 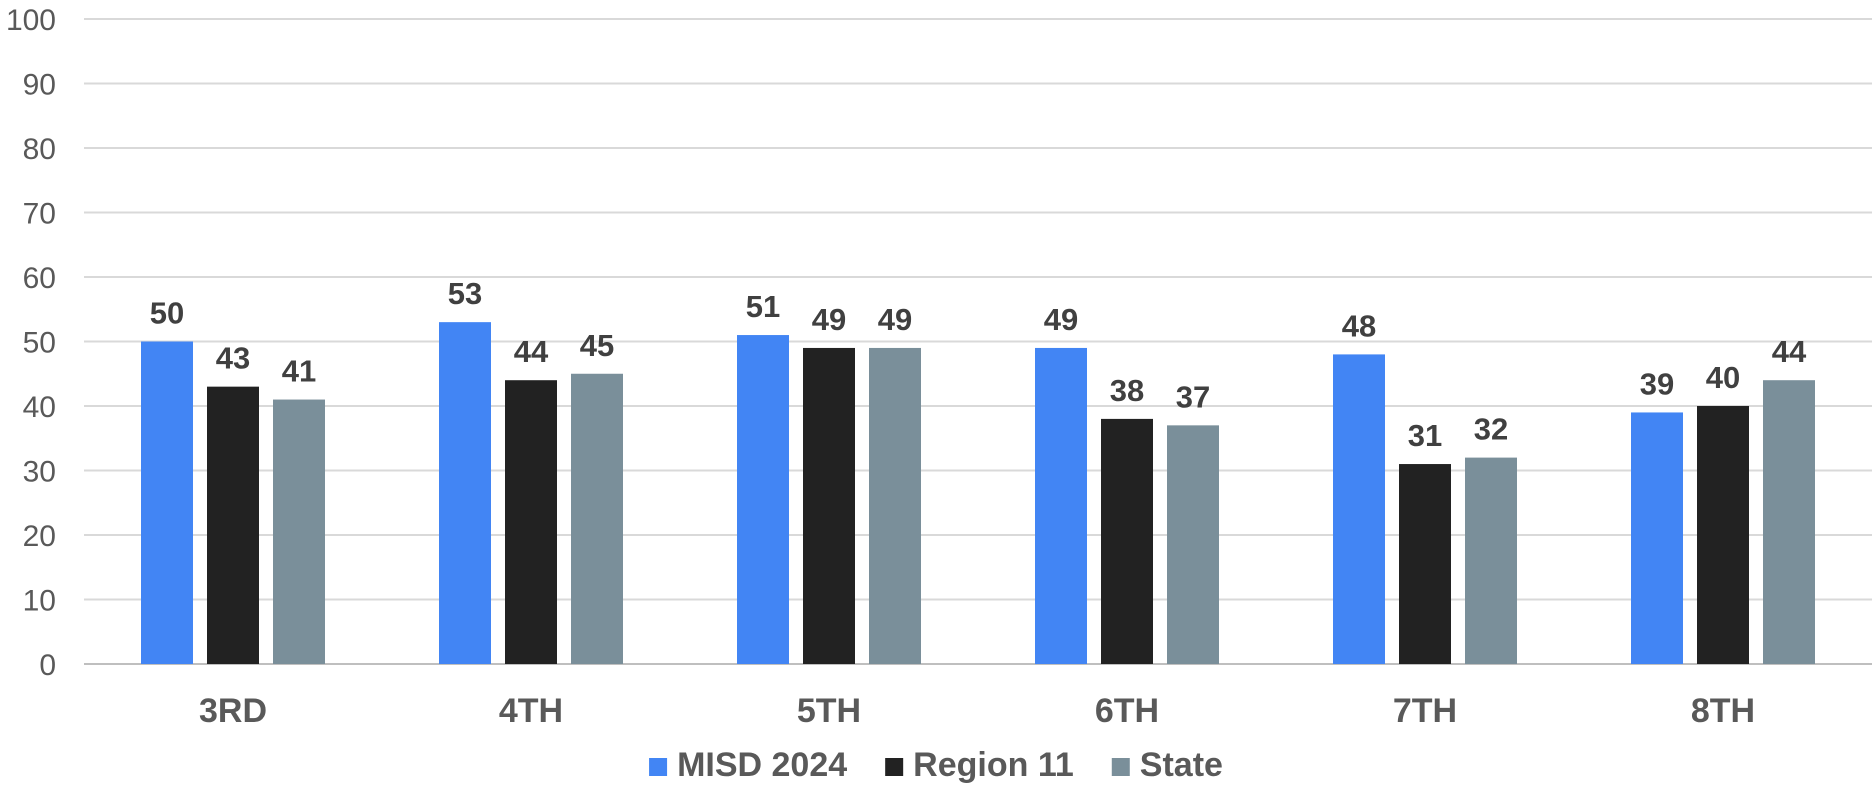 What do you see at coordinates (1127, 541) in the screenshot?
I see `bar-region-11-6th` at bounding box center [1127, 541].